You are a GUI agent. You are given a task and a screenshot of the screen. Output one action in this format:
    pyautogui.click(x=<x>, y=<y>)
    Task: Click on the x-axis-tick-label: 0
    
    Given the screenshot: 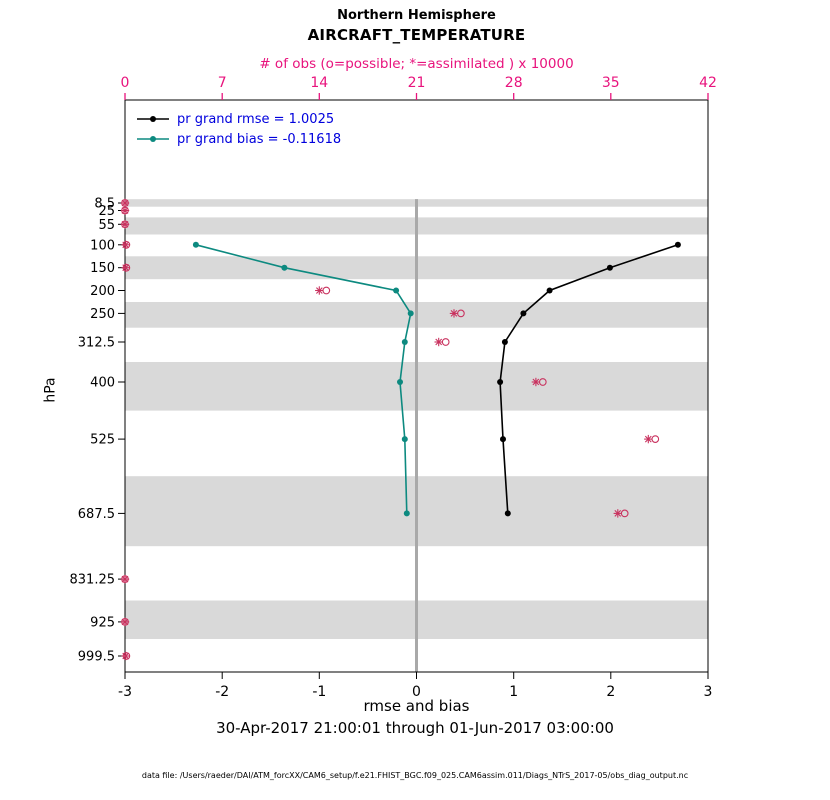 What is the action you would take?
    pyautogui.click(x=416, y=692)
    